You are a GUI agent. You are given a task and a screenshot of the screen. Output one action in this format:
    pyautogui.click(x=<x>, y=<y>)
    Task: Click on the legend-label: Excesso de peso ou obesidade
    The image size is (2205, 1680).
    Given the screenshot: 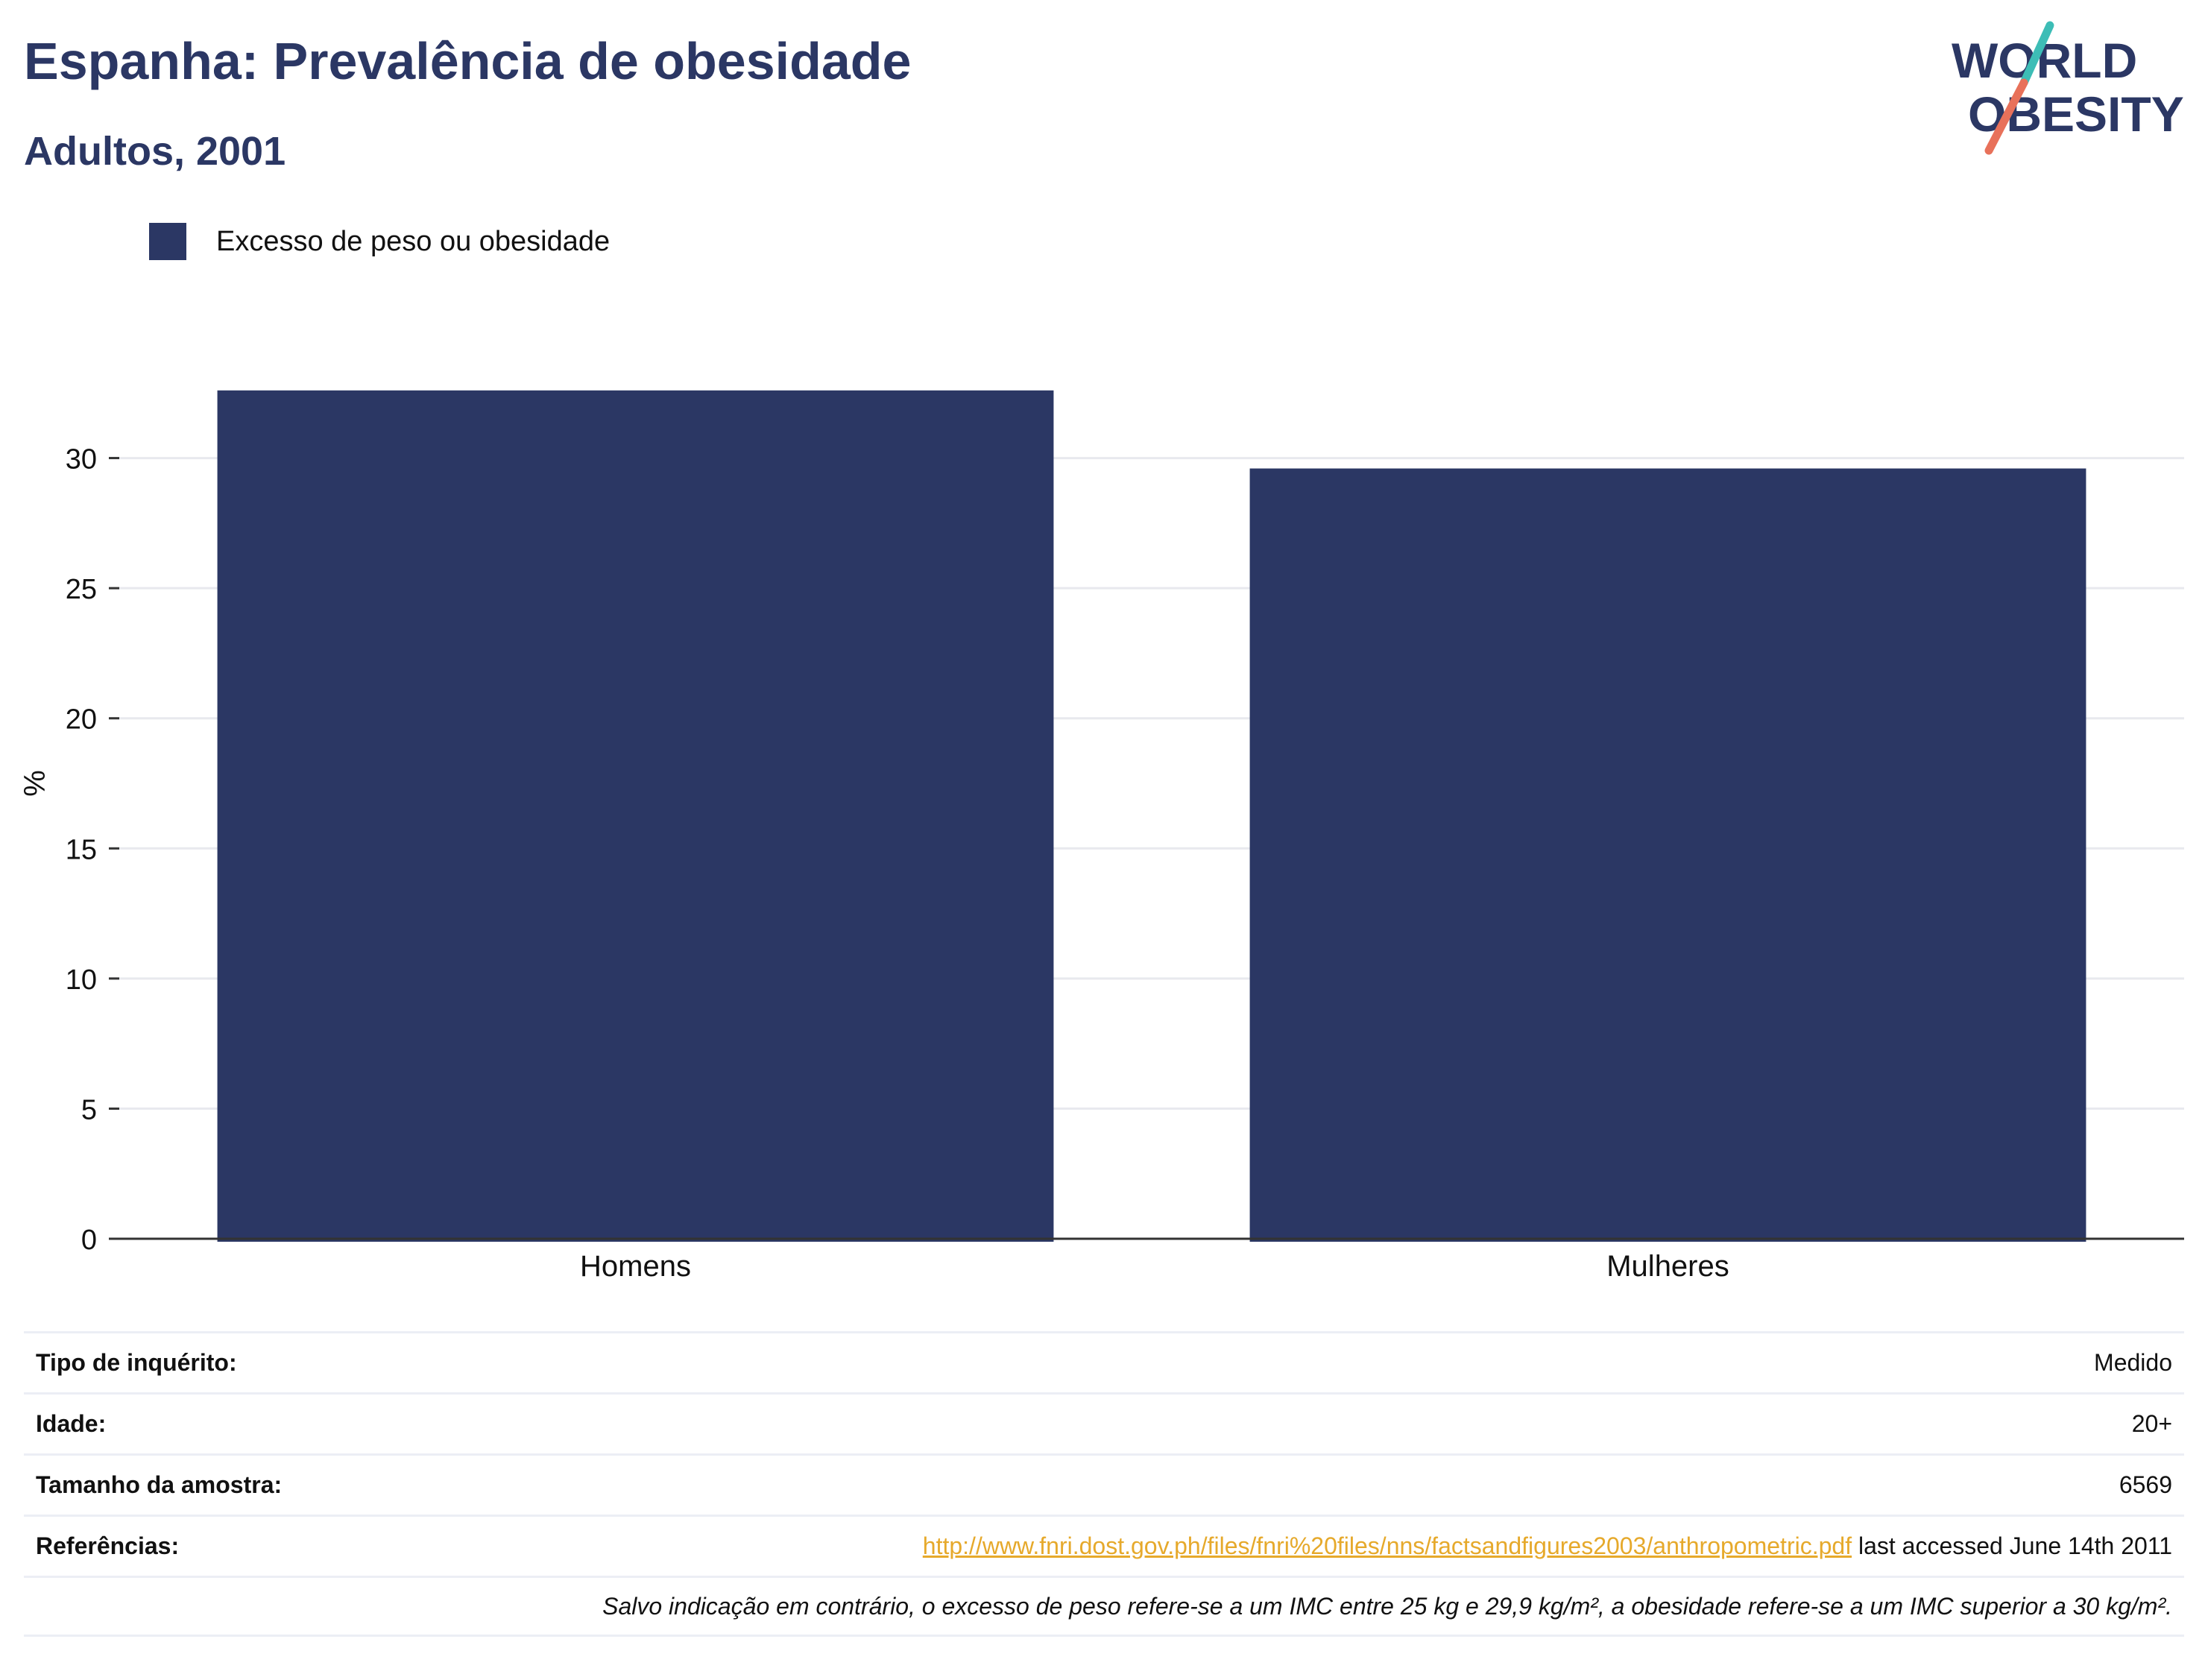 What is the action you would take?
    pyautogui.click(x=413, y=241)
    